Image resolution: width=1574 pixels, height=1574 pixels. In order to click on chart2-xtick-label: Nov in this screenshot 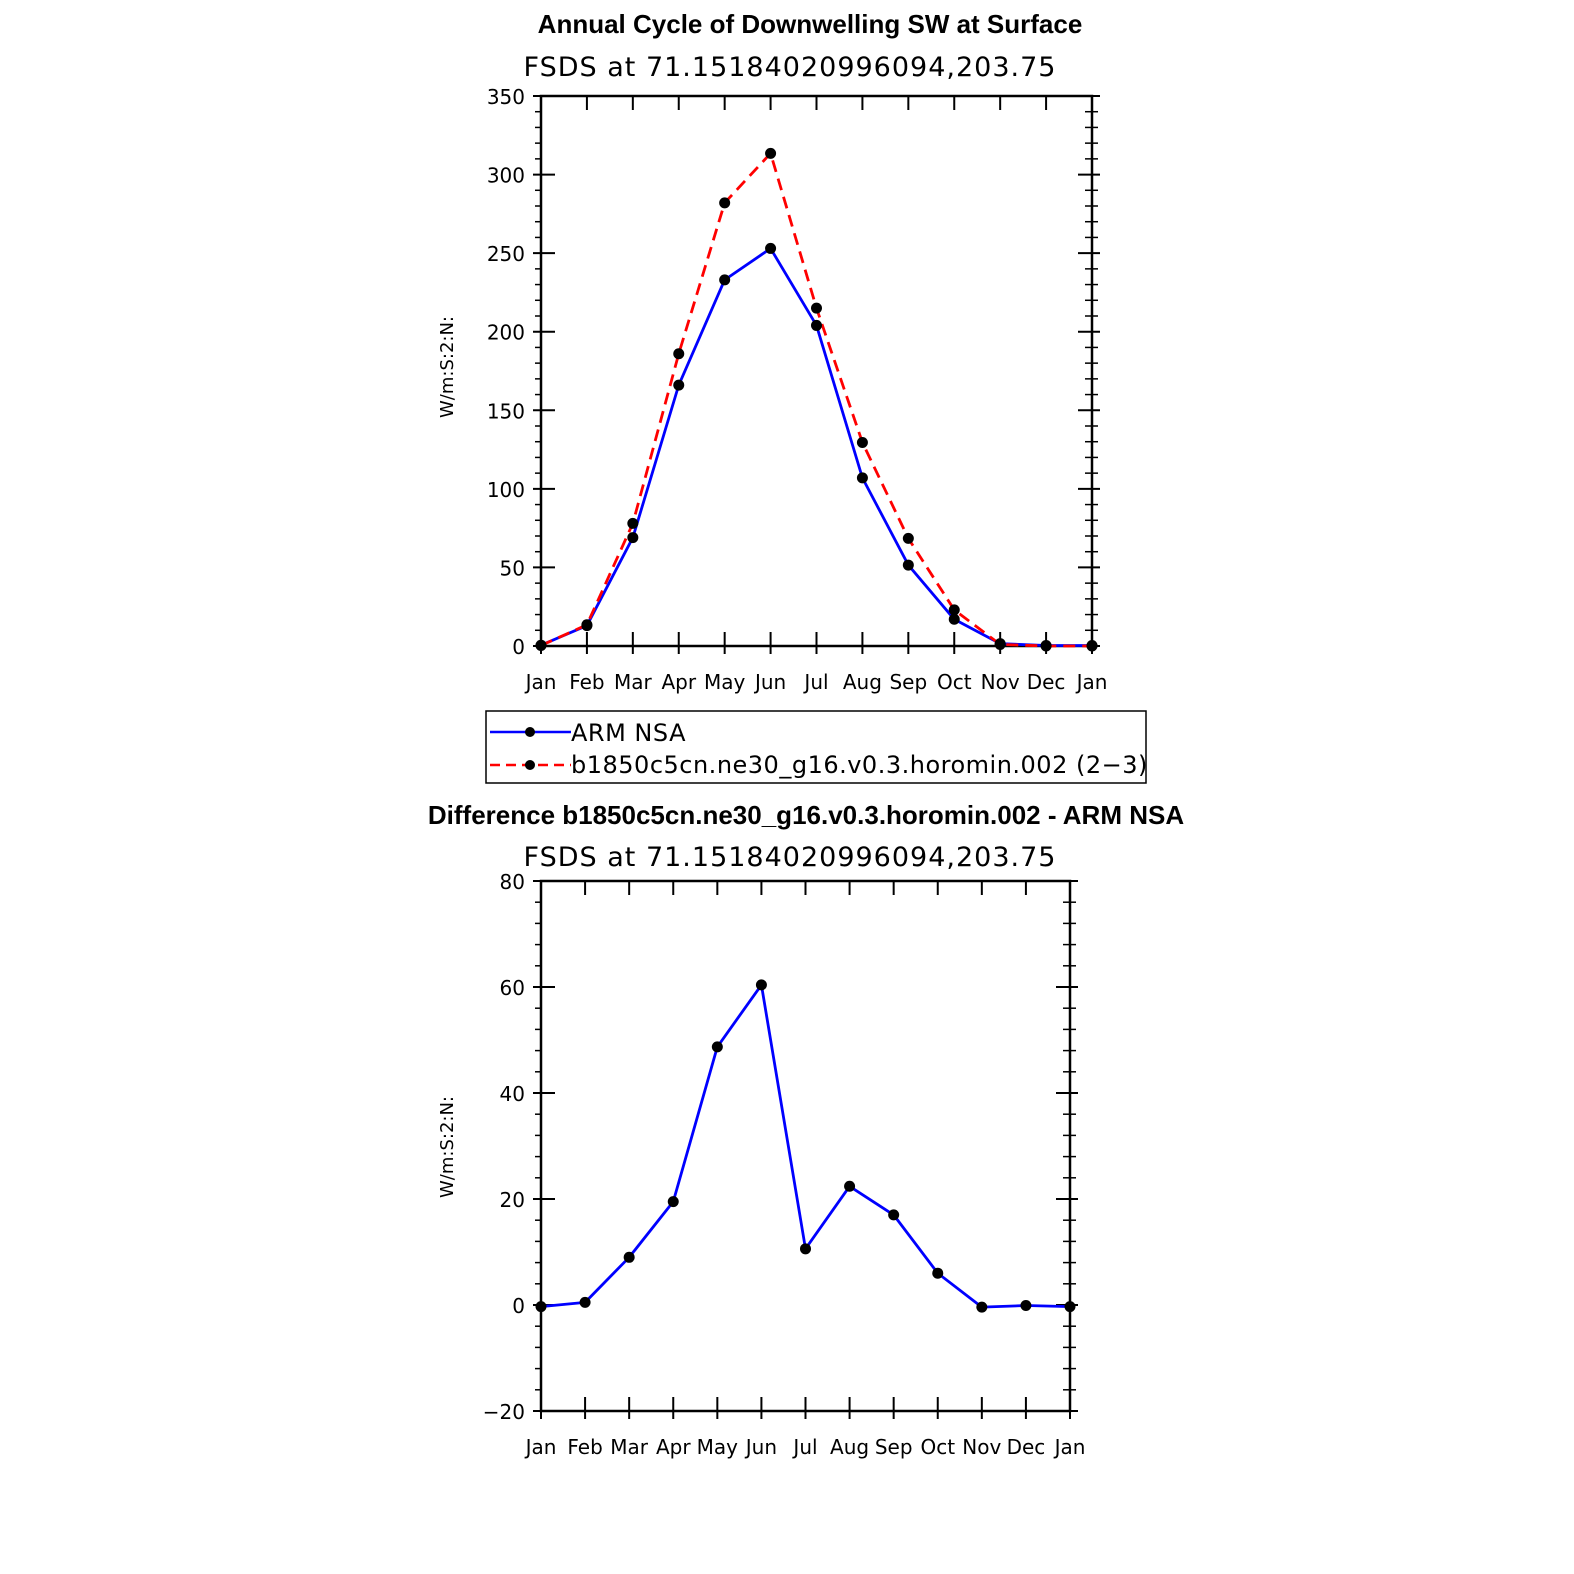, I will do `click(981, 1447)`.